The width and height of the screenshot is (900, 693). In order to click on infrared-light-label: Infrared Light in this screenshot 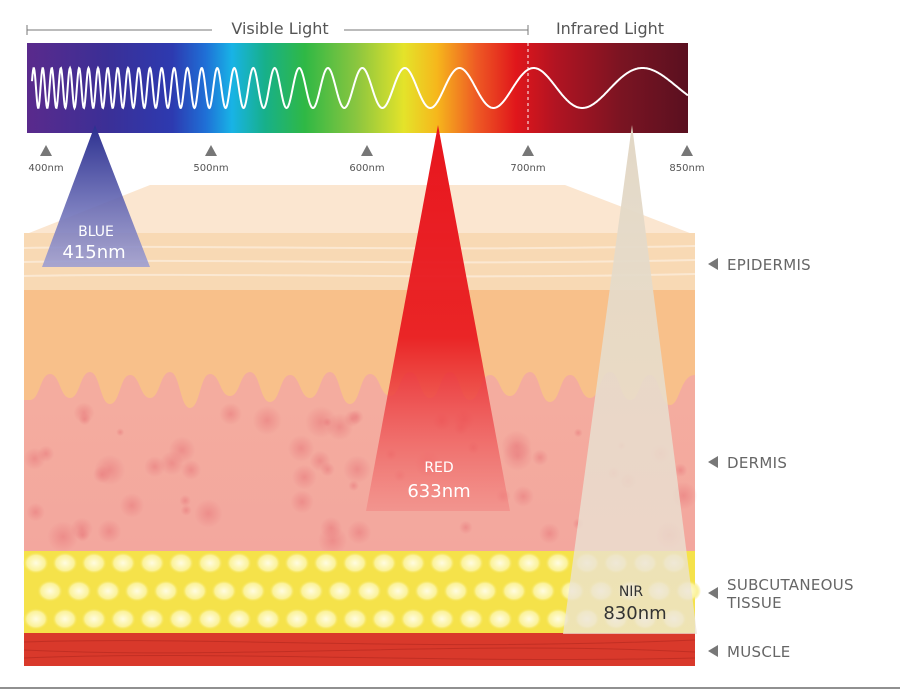, I will do `click(610, 28)`.